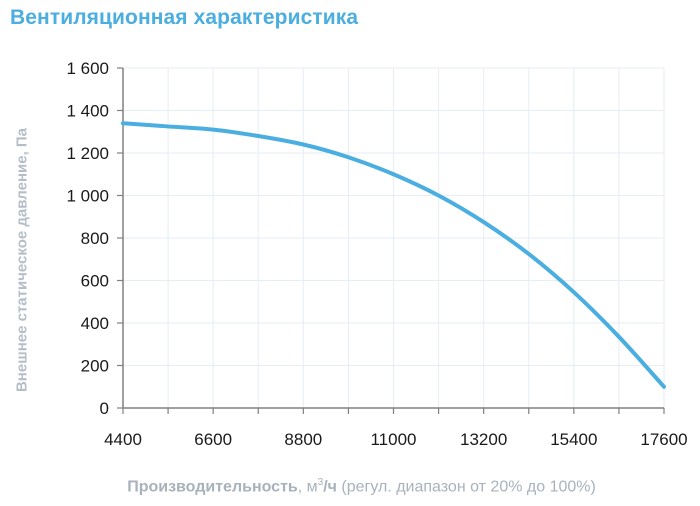 Image resolution: width=700 pixels, height=506 pixels. Describe the element at coordinates (123, 439) in the screenshot. I see `x-tick-label: 4400` at that location.